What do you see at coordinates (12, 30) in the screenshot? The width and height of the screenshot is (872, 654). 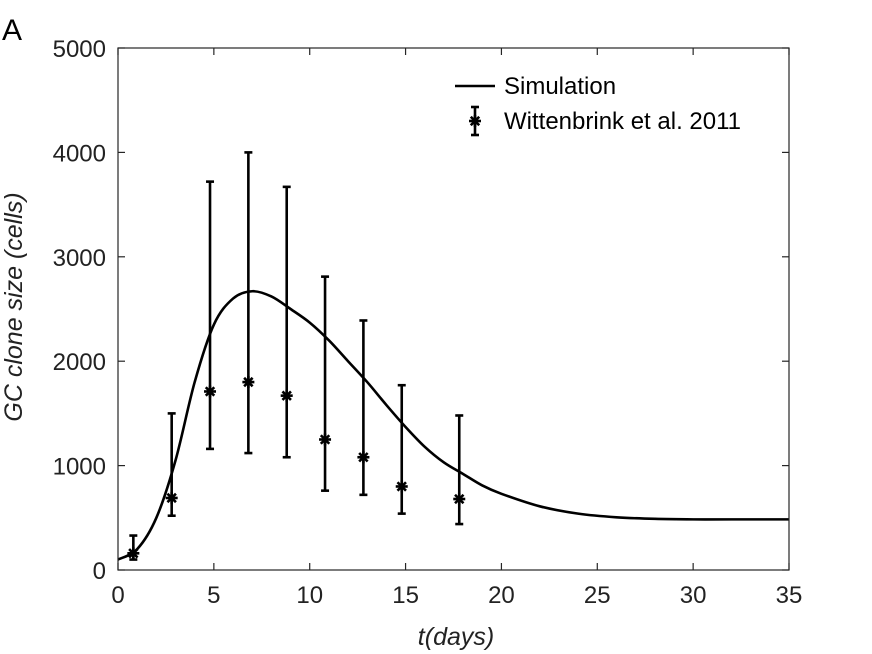 I see `panel-label: A` at bounding box center [12, 30].